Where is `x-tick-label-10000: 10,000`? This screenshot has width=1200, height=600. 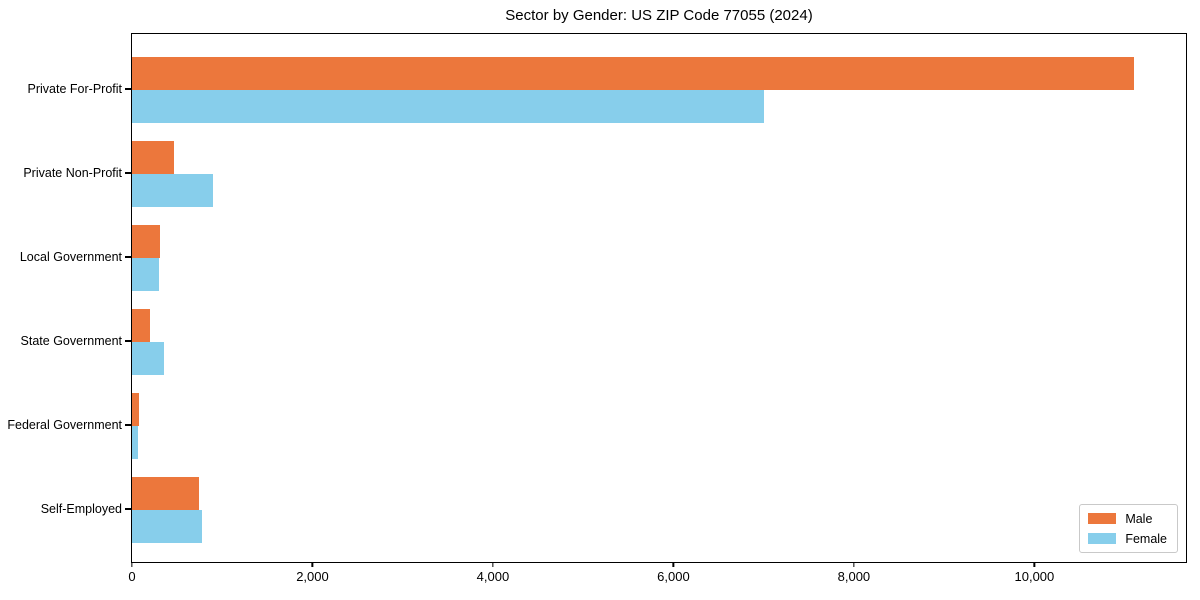
x-tick-label-10000: 10,000 is located at coordinates (1034, 576).